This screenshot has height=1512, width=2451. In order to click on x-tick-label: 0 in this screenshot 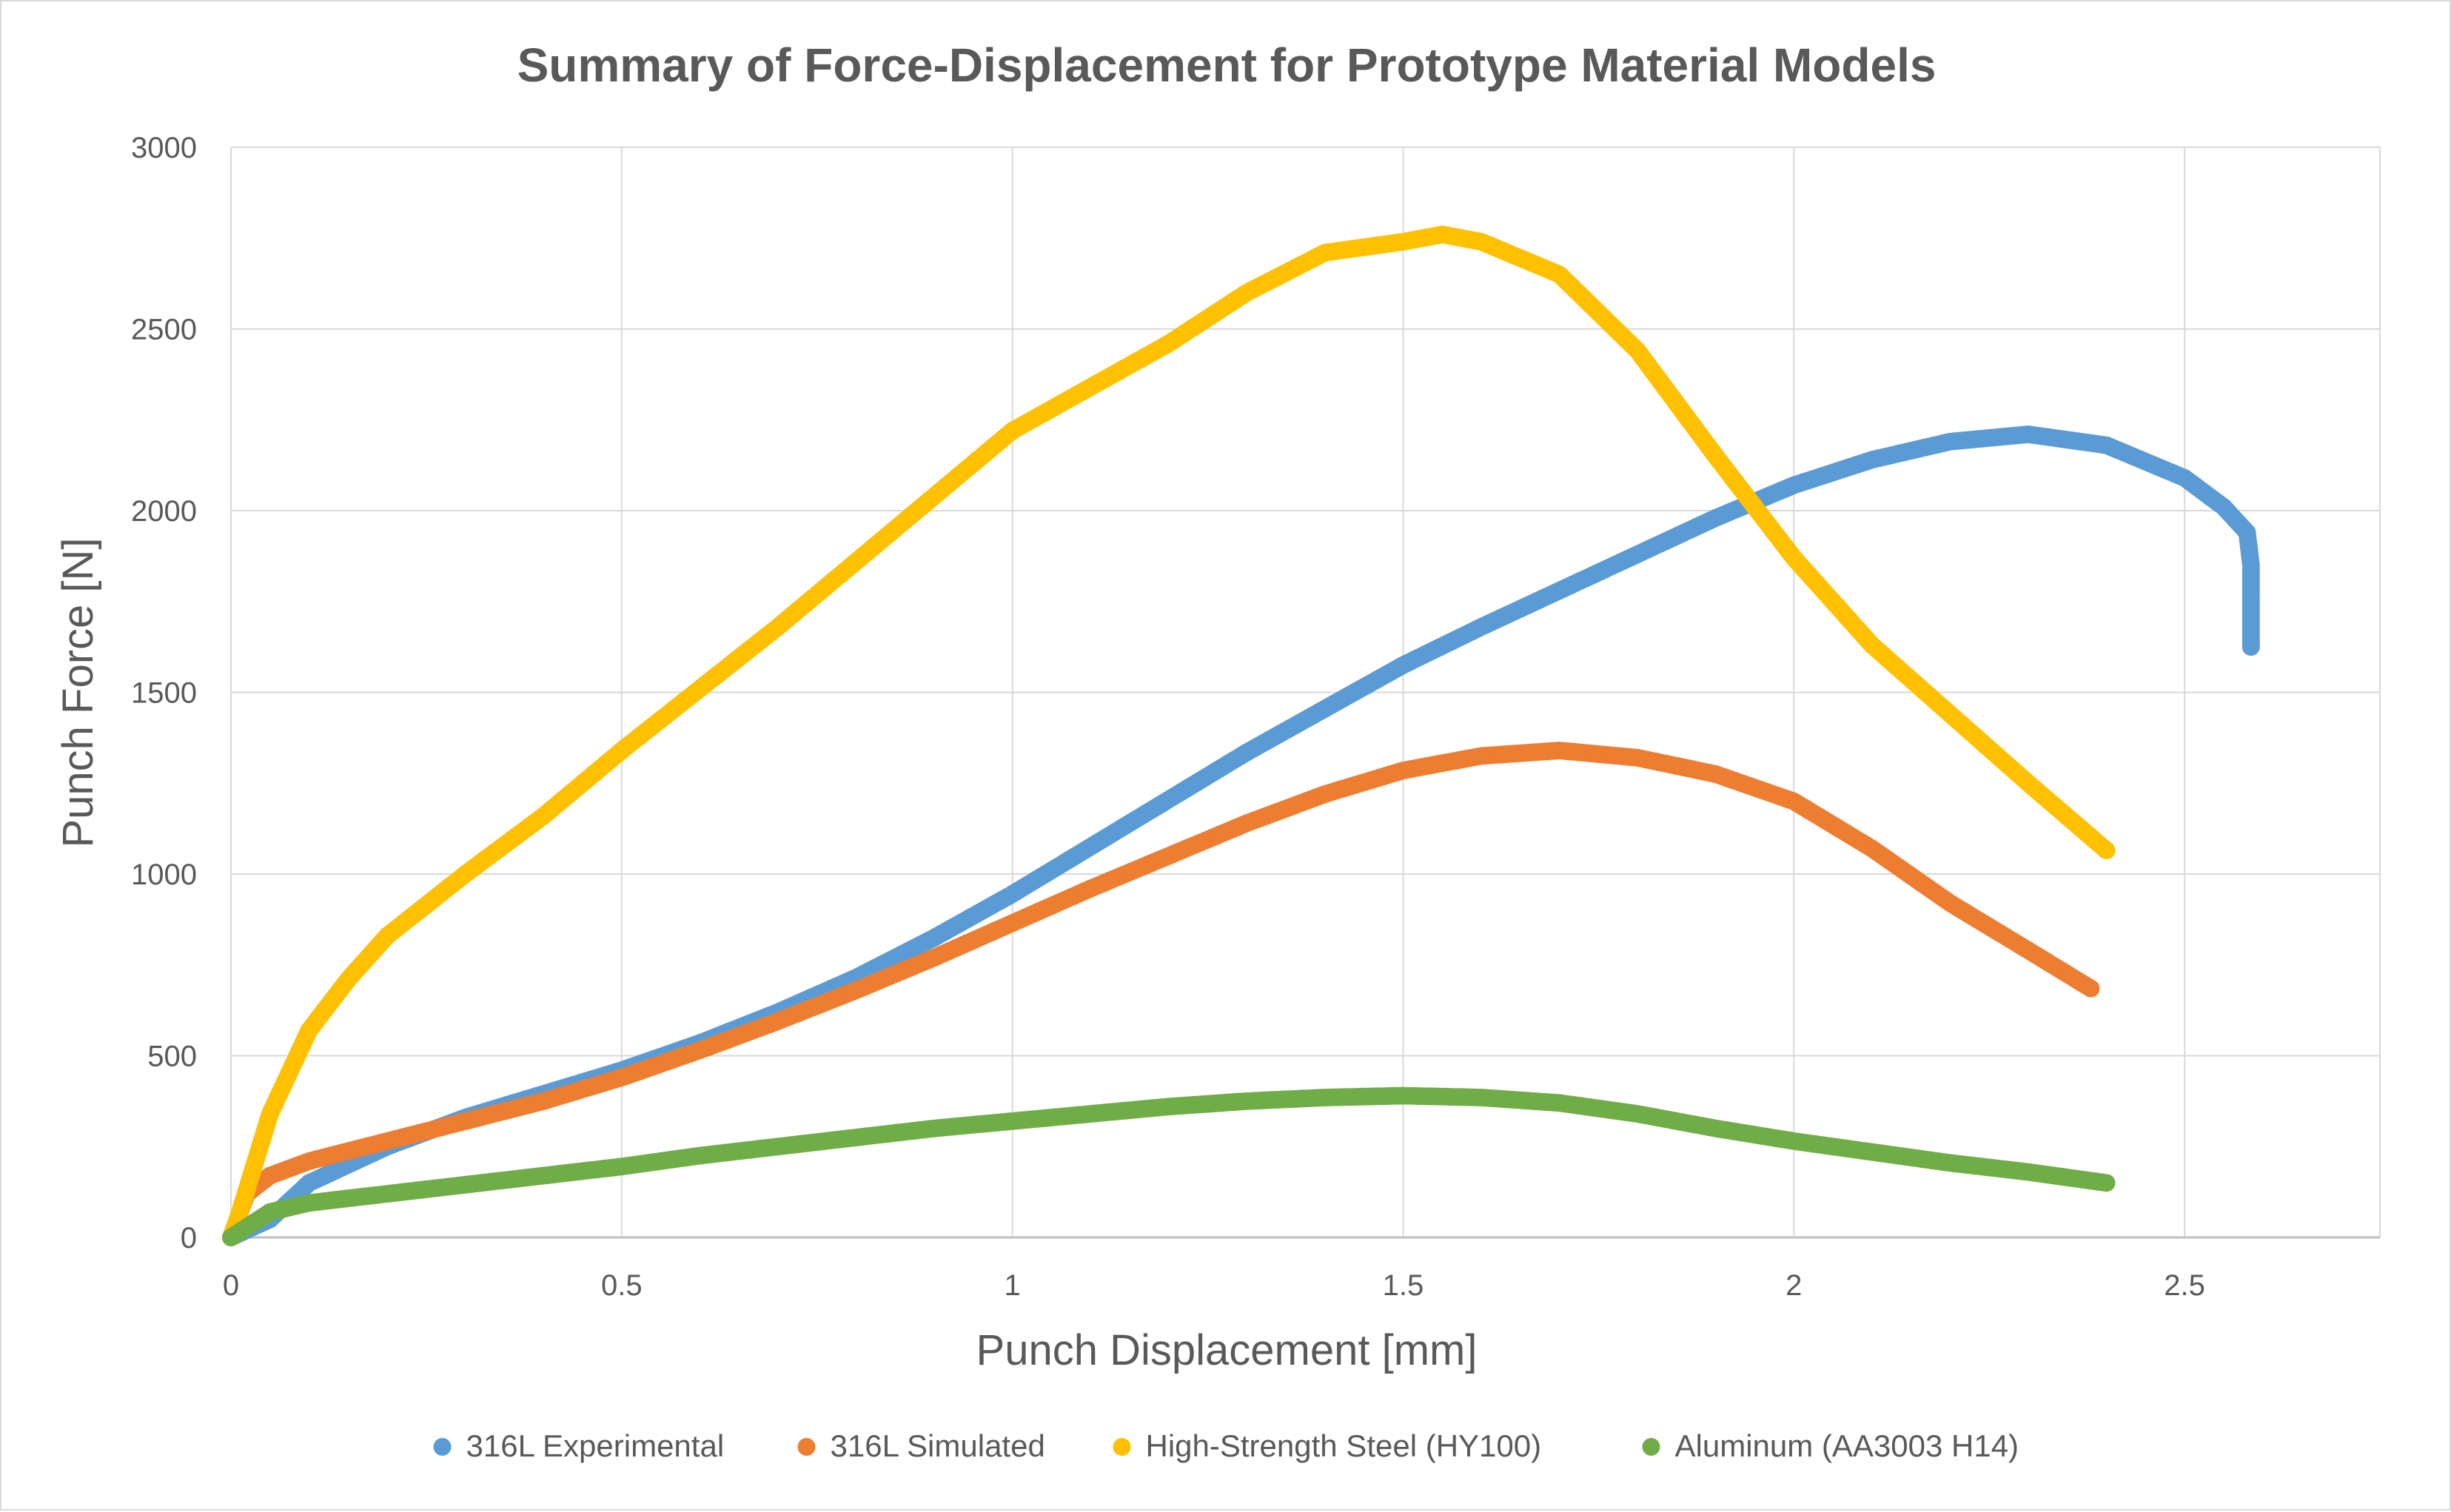, I will do `click(231, 1285)`.